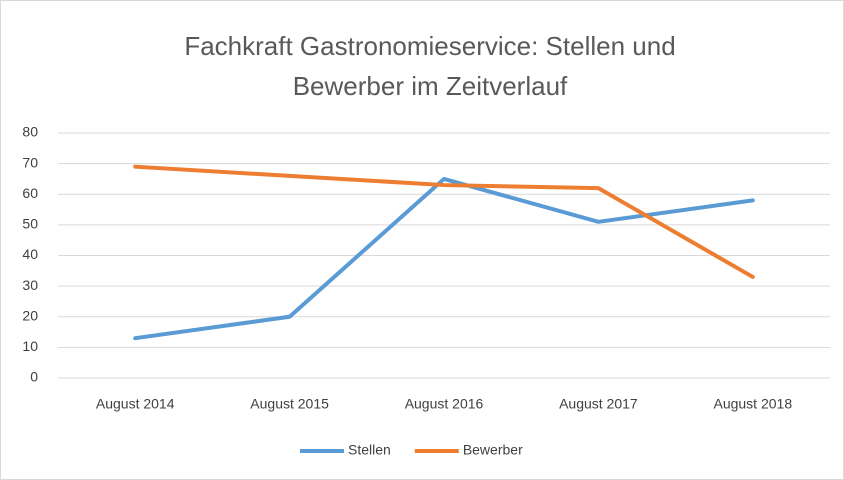  Describe the element at coordinates (30, 224) in the screenshot. I see `y-tick-label: 50` at that location.